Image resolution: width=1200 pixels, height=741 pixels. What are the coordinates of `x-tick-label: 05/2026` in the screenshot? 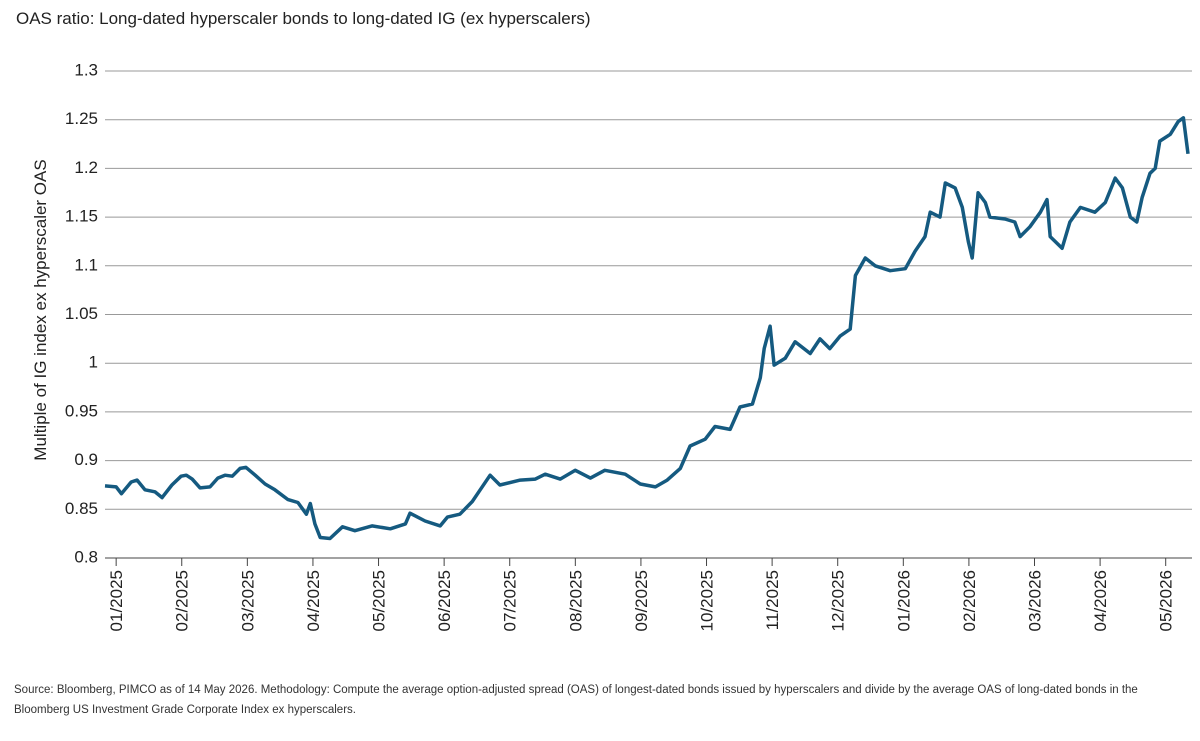 It's located at (1166, 600).